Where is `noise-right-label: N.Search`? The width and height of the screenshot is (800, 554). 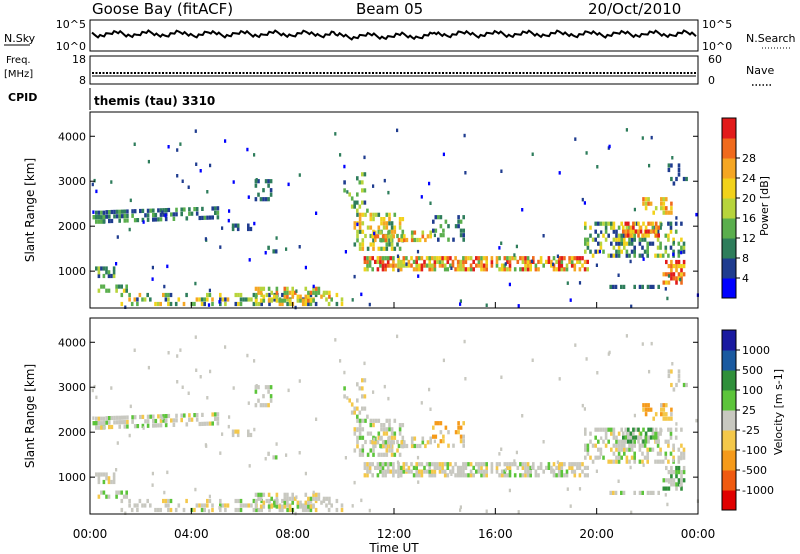 noise-right-label: N.Search is located at coordinates (771, 38).